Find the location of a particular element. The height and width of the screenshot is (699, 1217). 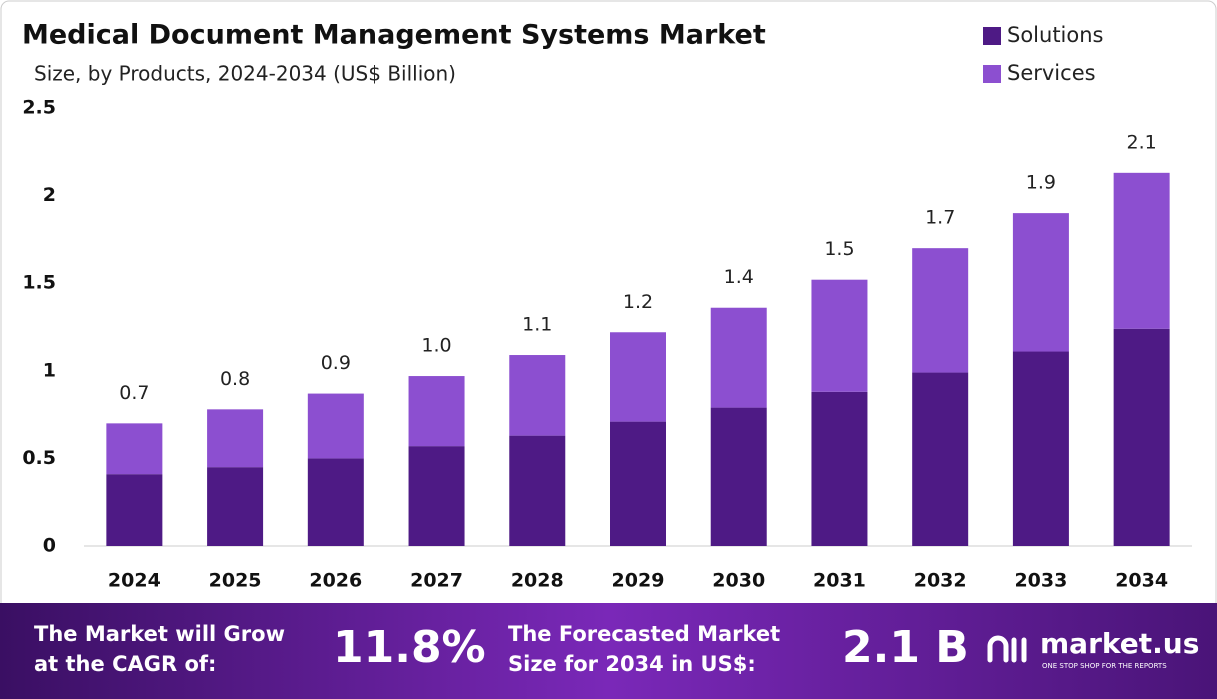

value-label: 1.4 is located at coordinates (739, 277).